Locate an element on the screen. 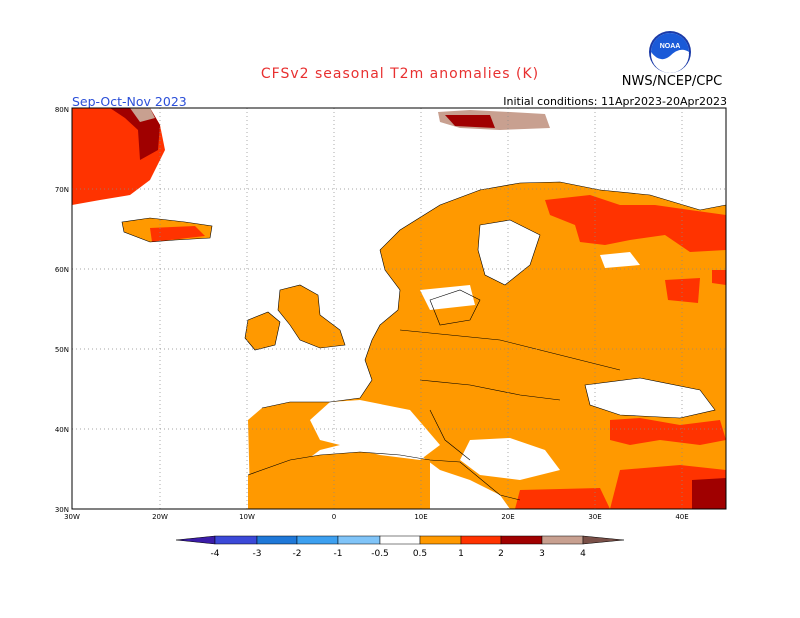  lon-label-10e: 10E is located at coordinates (420, 517).